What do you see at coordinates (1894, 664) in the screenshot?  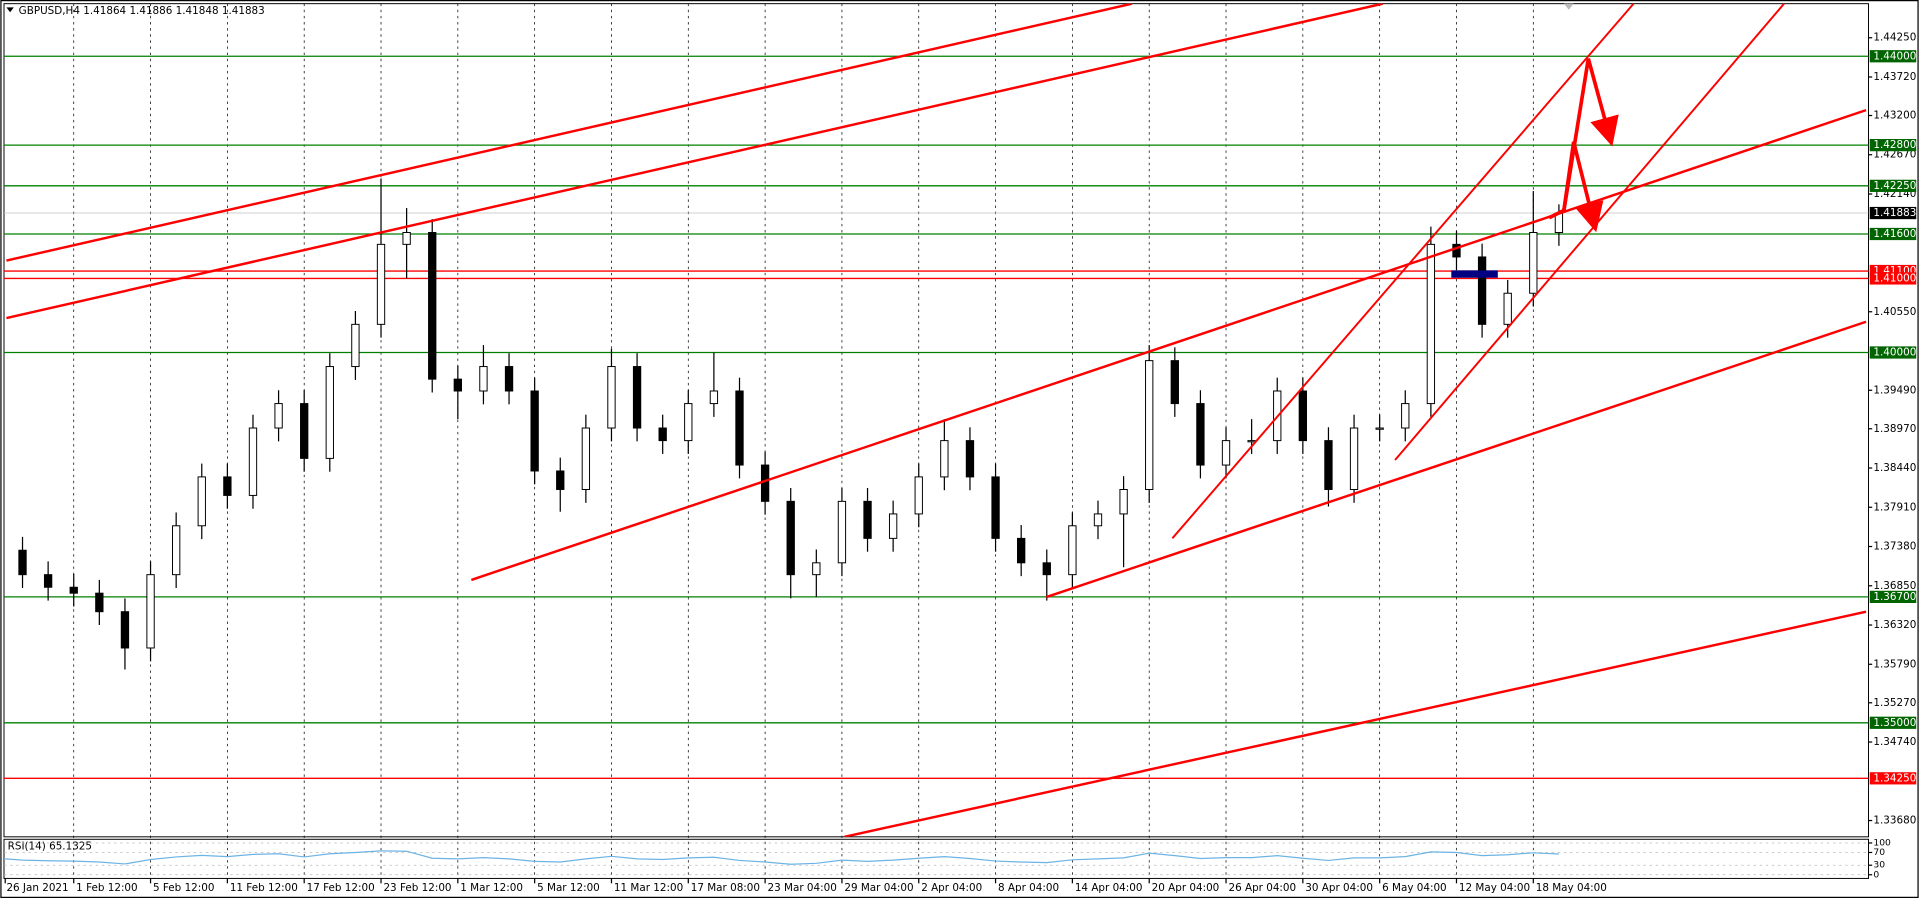 I see `y-tick-label: 1.35790` at bounding box center [1894, 664].